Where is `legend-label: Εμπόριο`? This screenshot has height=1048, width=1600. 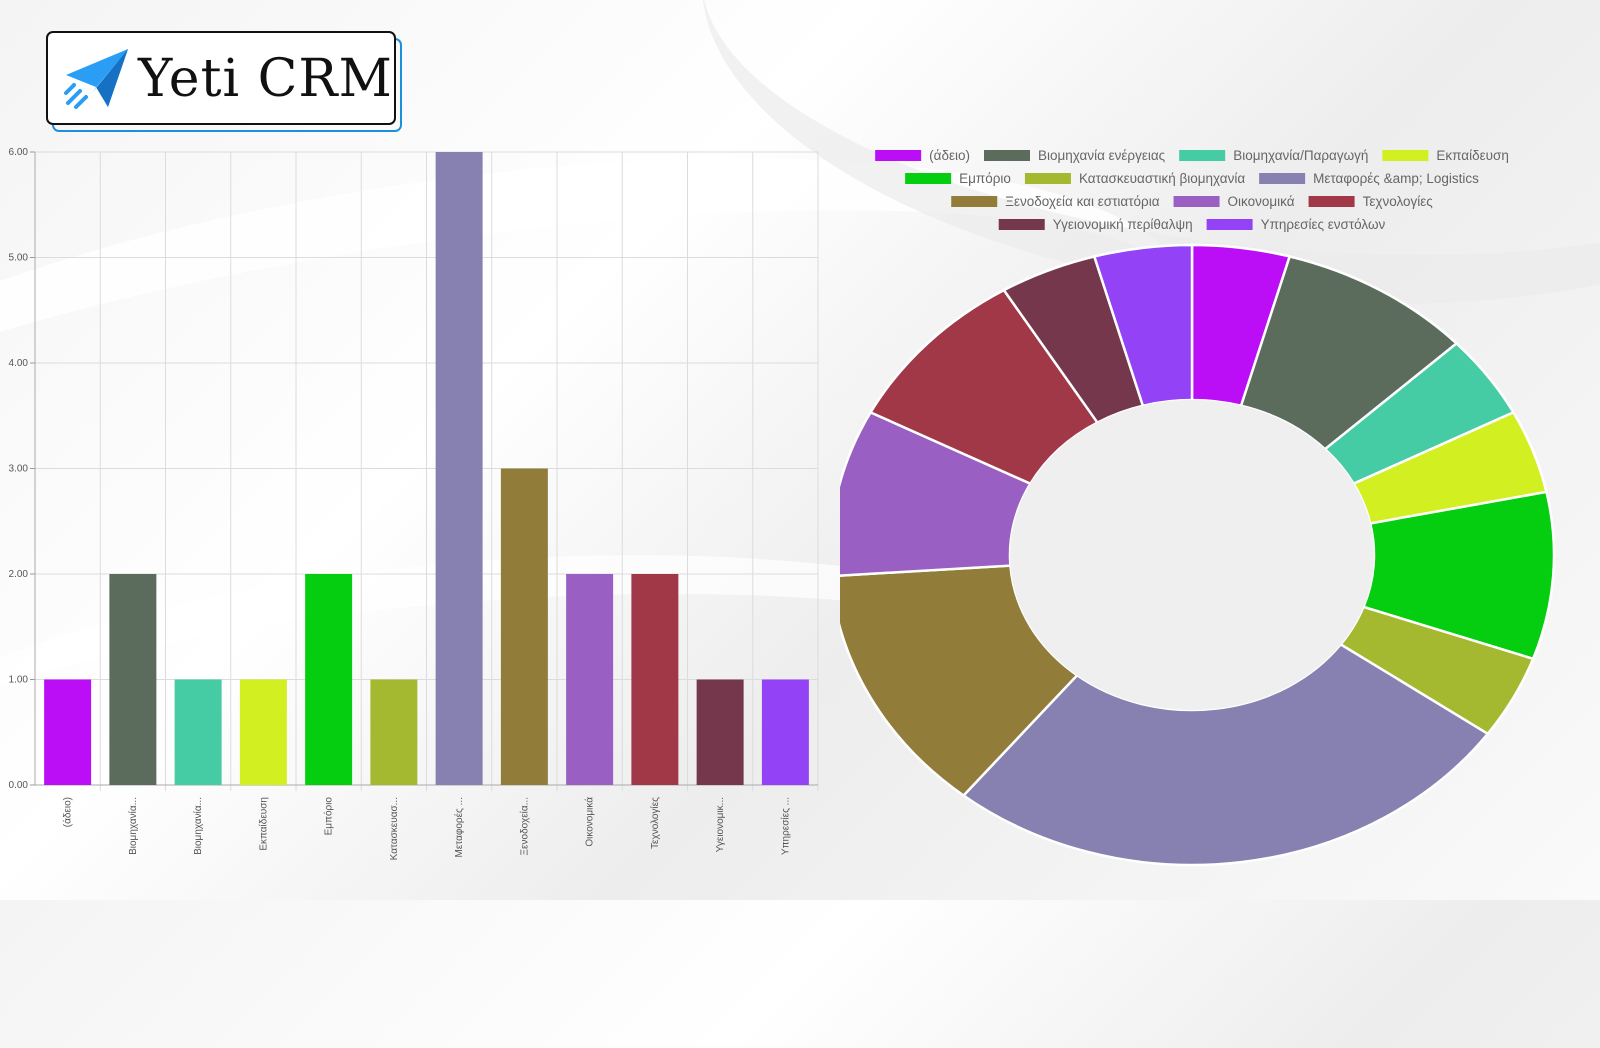
legend-label: Εμπόριο is located at coordinates (985, 178).